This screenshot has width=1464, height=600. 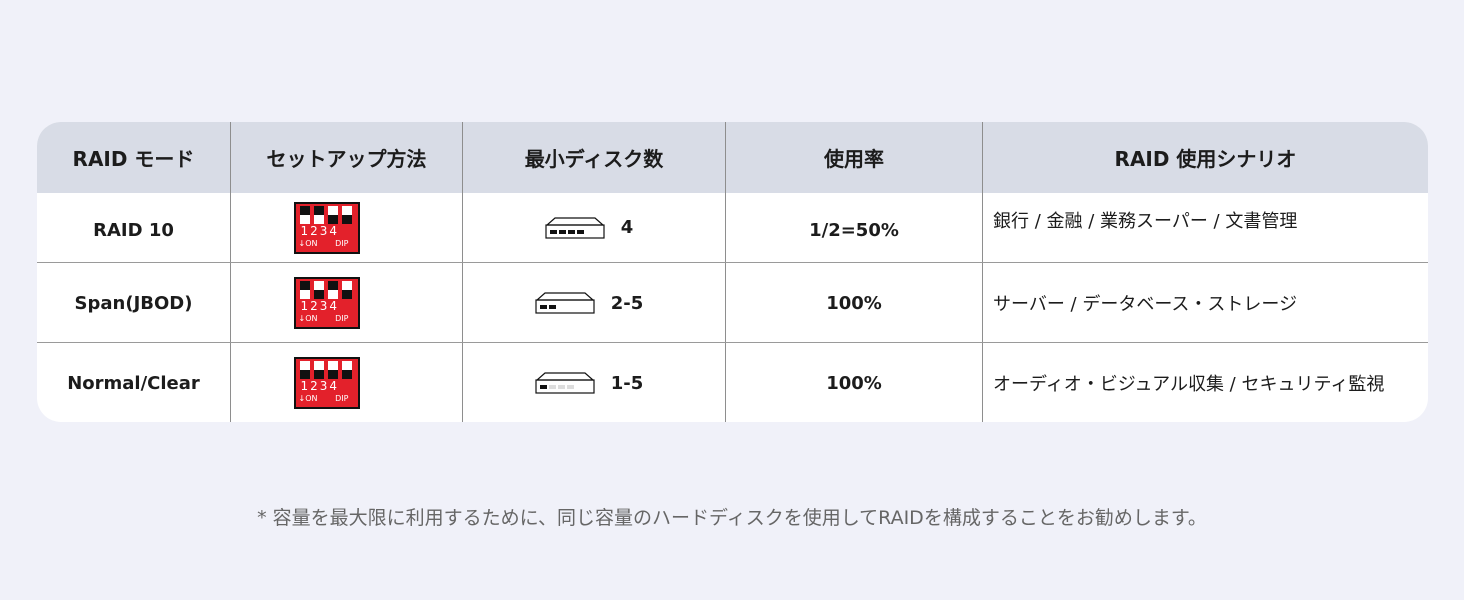 What do you see at coordinates (1205, 303) in the screenshot?
I see `scenario: サーバー / データベース・ストレージ` at bounding box center [1205, 303].